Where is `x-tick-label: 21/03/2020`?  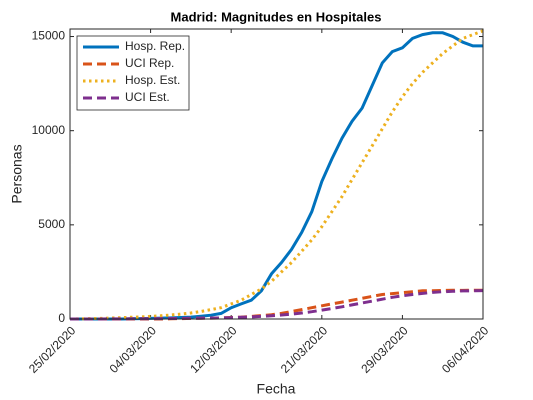
x-tick-label: 21/03/2020 is located at coordinates (304, 349).